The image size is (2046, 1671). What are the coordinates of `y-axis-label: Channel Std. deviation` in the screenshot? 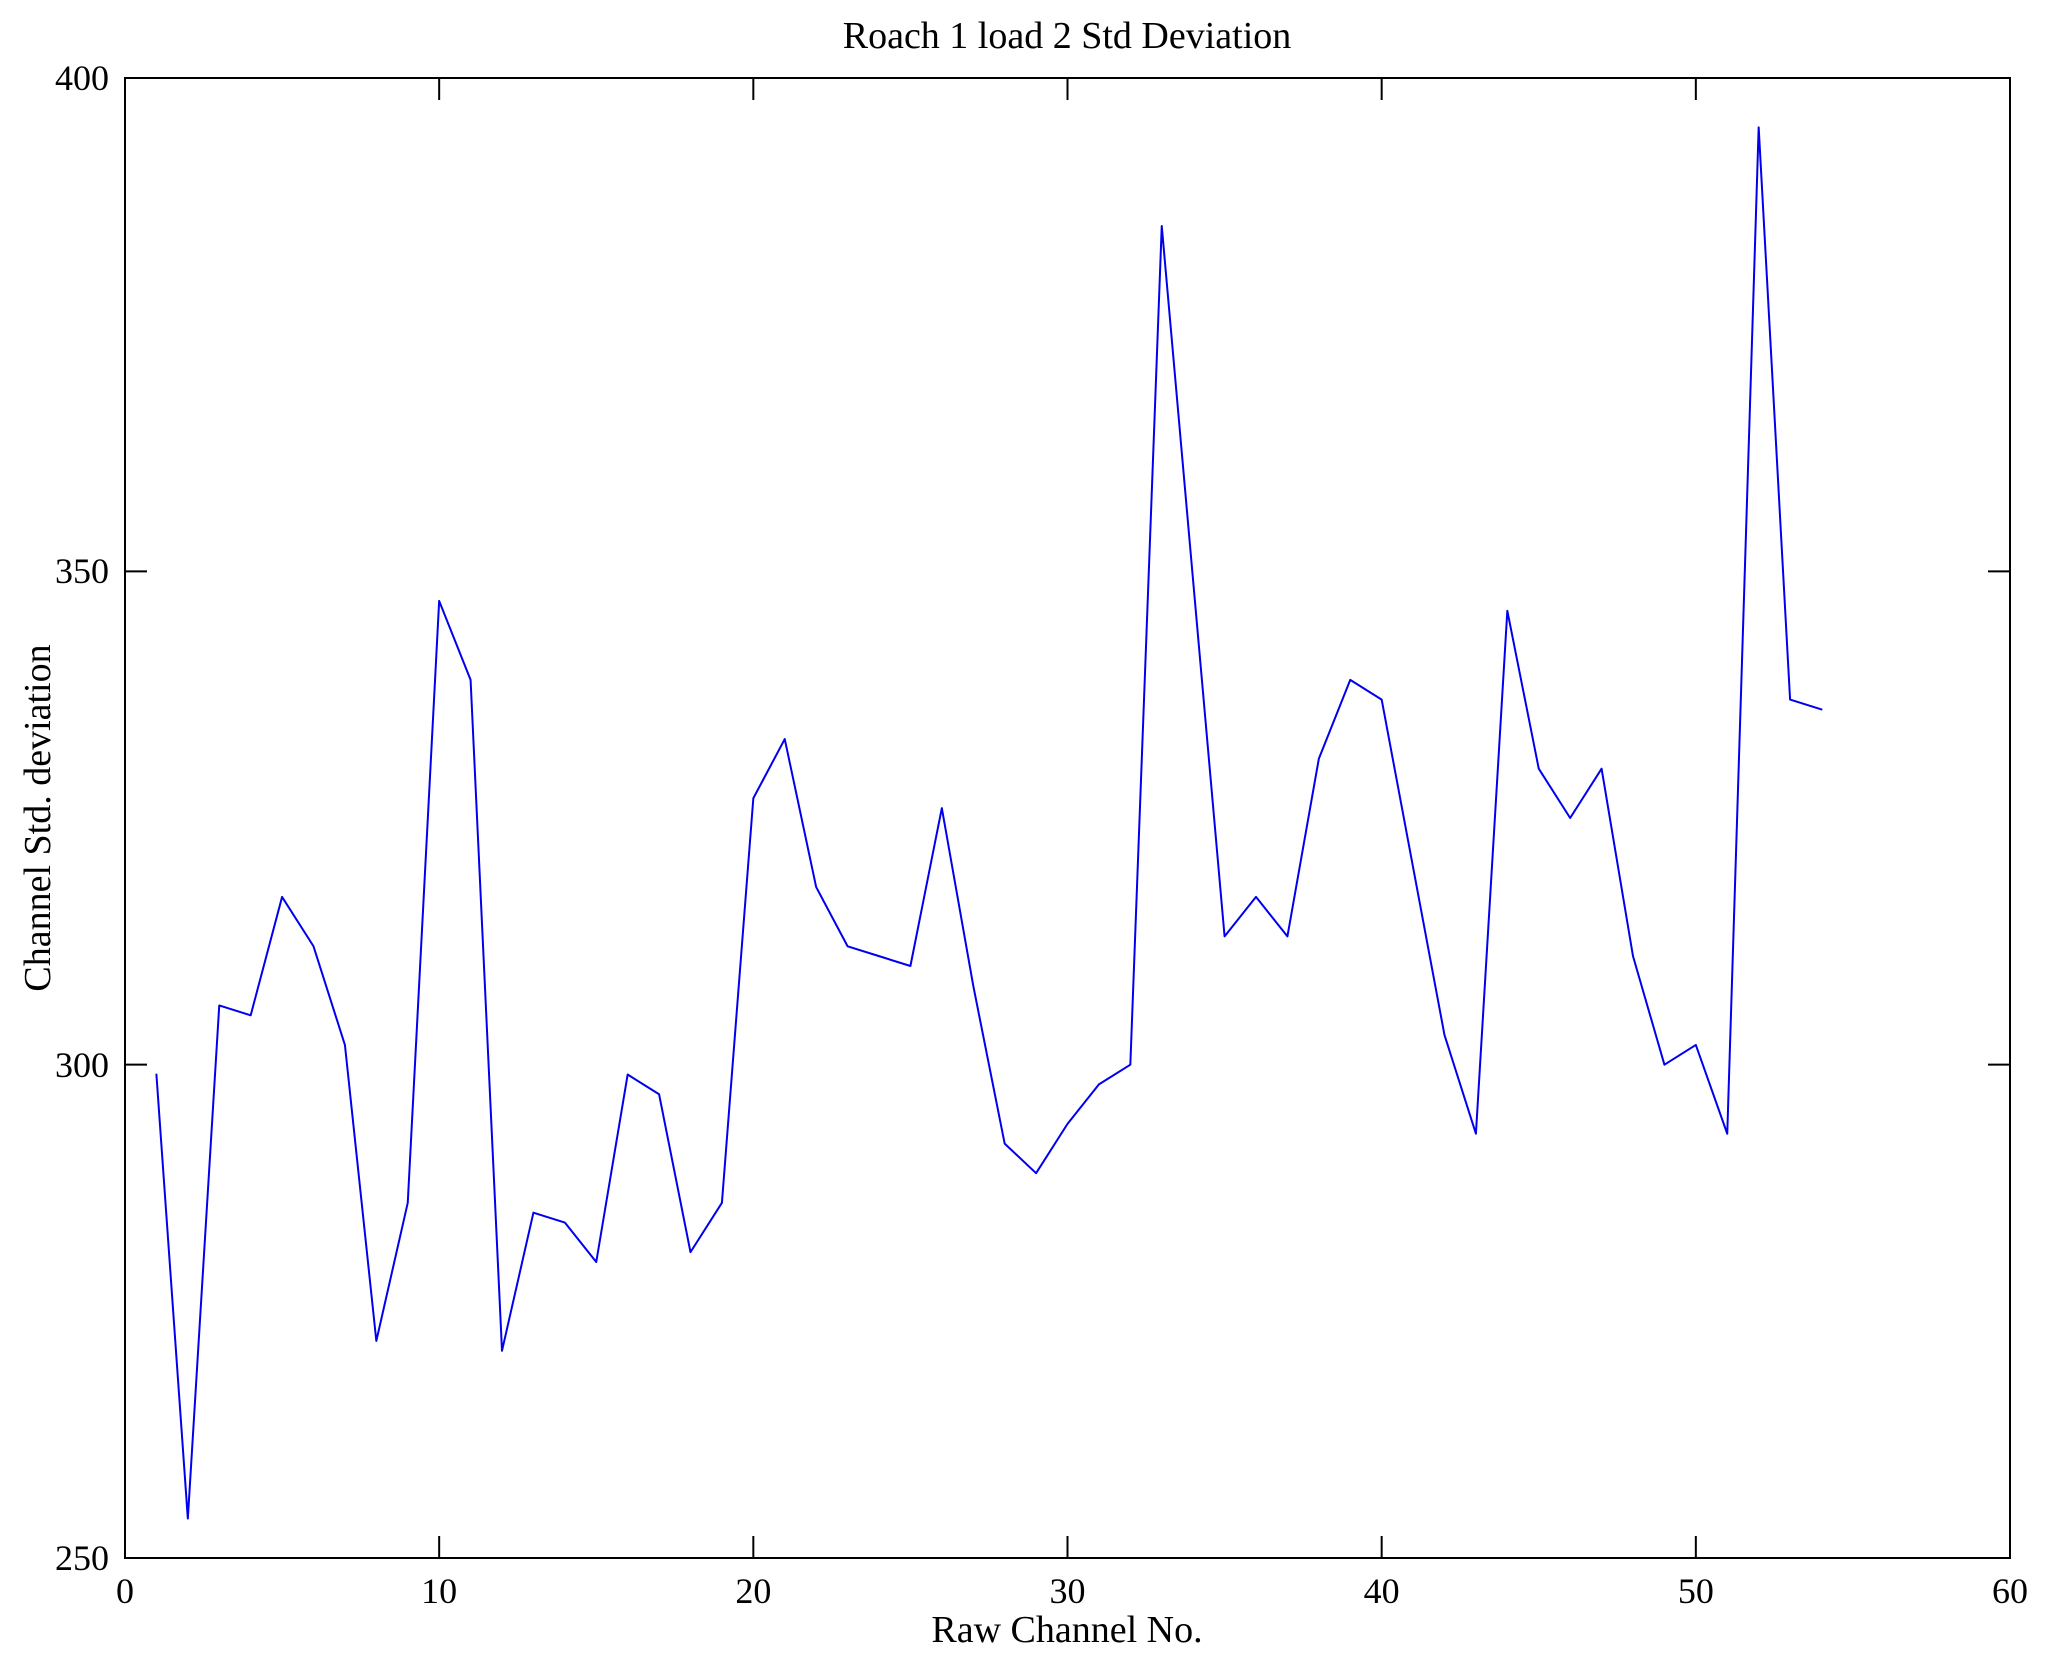 It's located at (38, 818).